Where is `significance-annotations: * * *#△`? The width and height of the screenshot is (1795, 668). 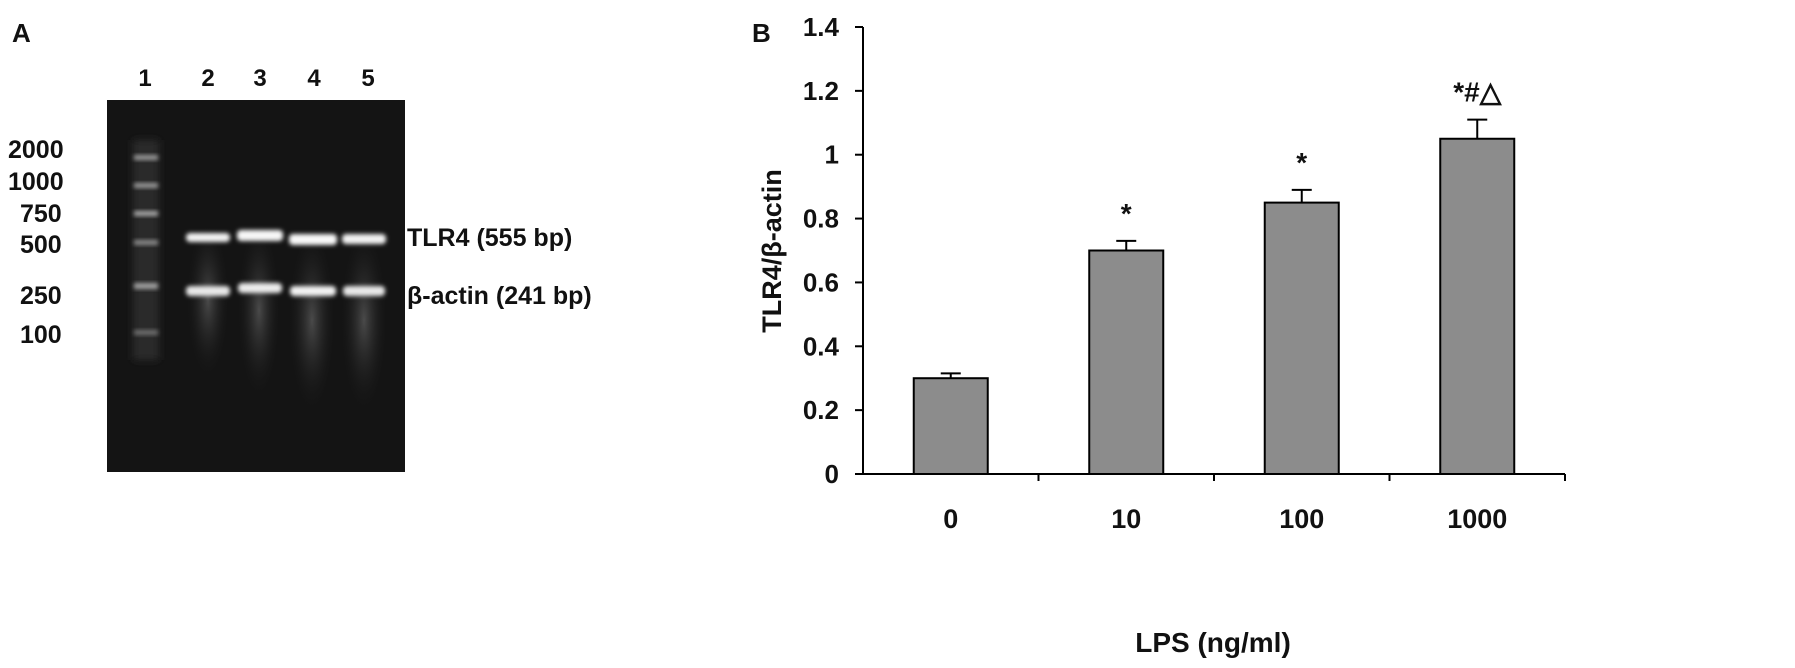 significance-annotations: * * *#△ is located at coordinates (1312, 153).